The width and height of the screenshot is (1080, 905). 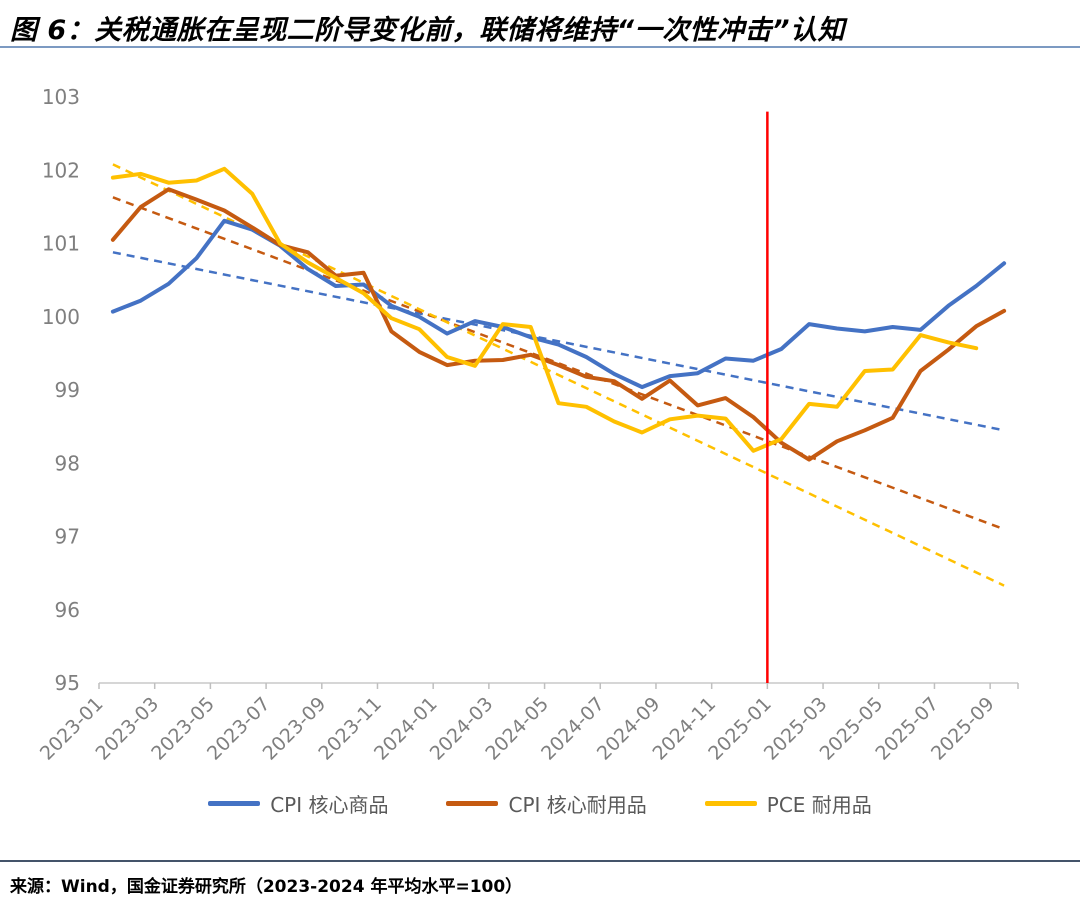 What do you see at coordinates (67, 610) in the screenshot?
I see `y-tick-label: 96` at bounding box center [67, 610].